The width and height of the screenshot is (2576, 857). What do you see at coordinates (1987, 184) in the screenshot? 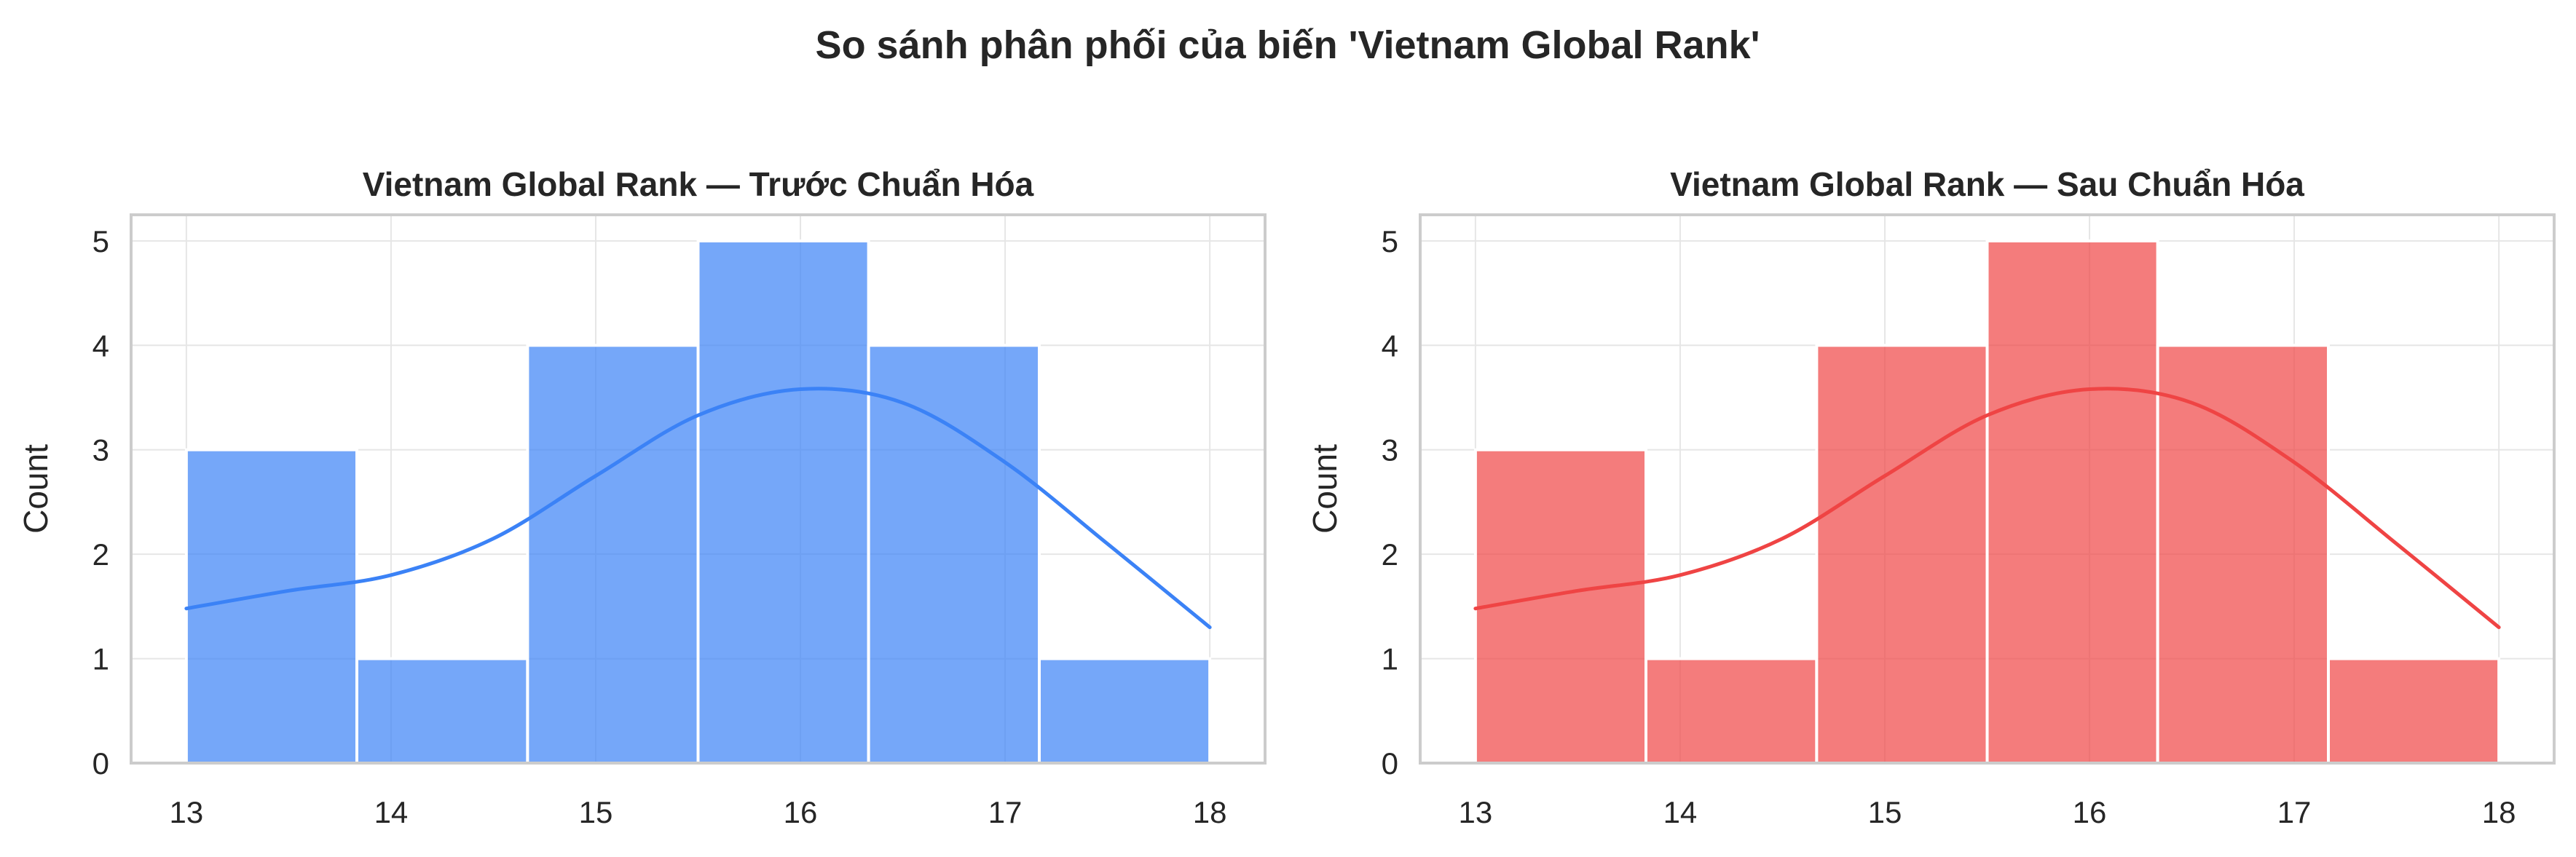
I see `panel-title: Vietnam Global Rank — Sau Chuẩn Hóa` at bounding box center [1987, 184].